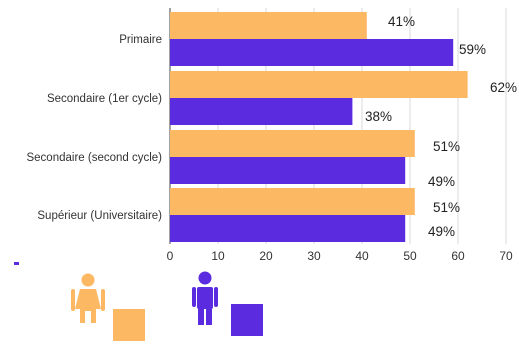  What do you see at coordinates (129, 325) in the screenshot?
I see `women-legend-swatch` at bounding box center [129, 325].